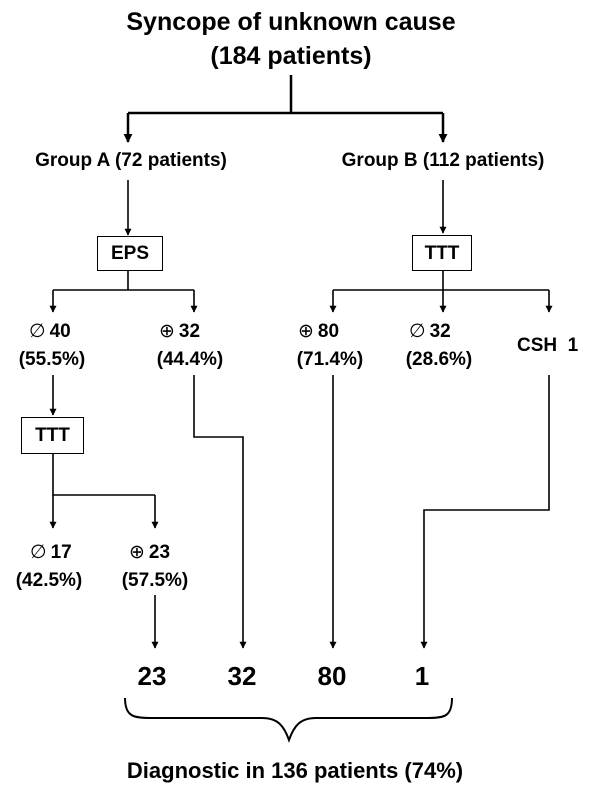 This screenshot has width=591, height=790. Describe the element at coordinates (442, 253) in the screenshot. I see `ttt-box-group-b: TTT` at that location.